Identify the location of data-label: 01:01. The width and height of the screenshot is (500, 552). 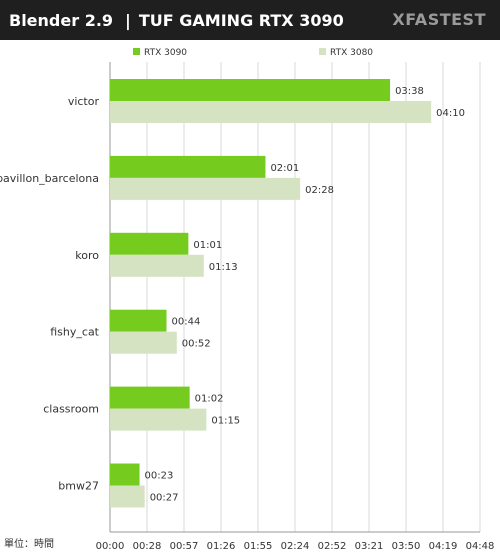
(207, 245).